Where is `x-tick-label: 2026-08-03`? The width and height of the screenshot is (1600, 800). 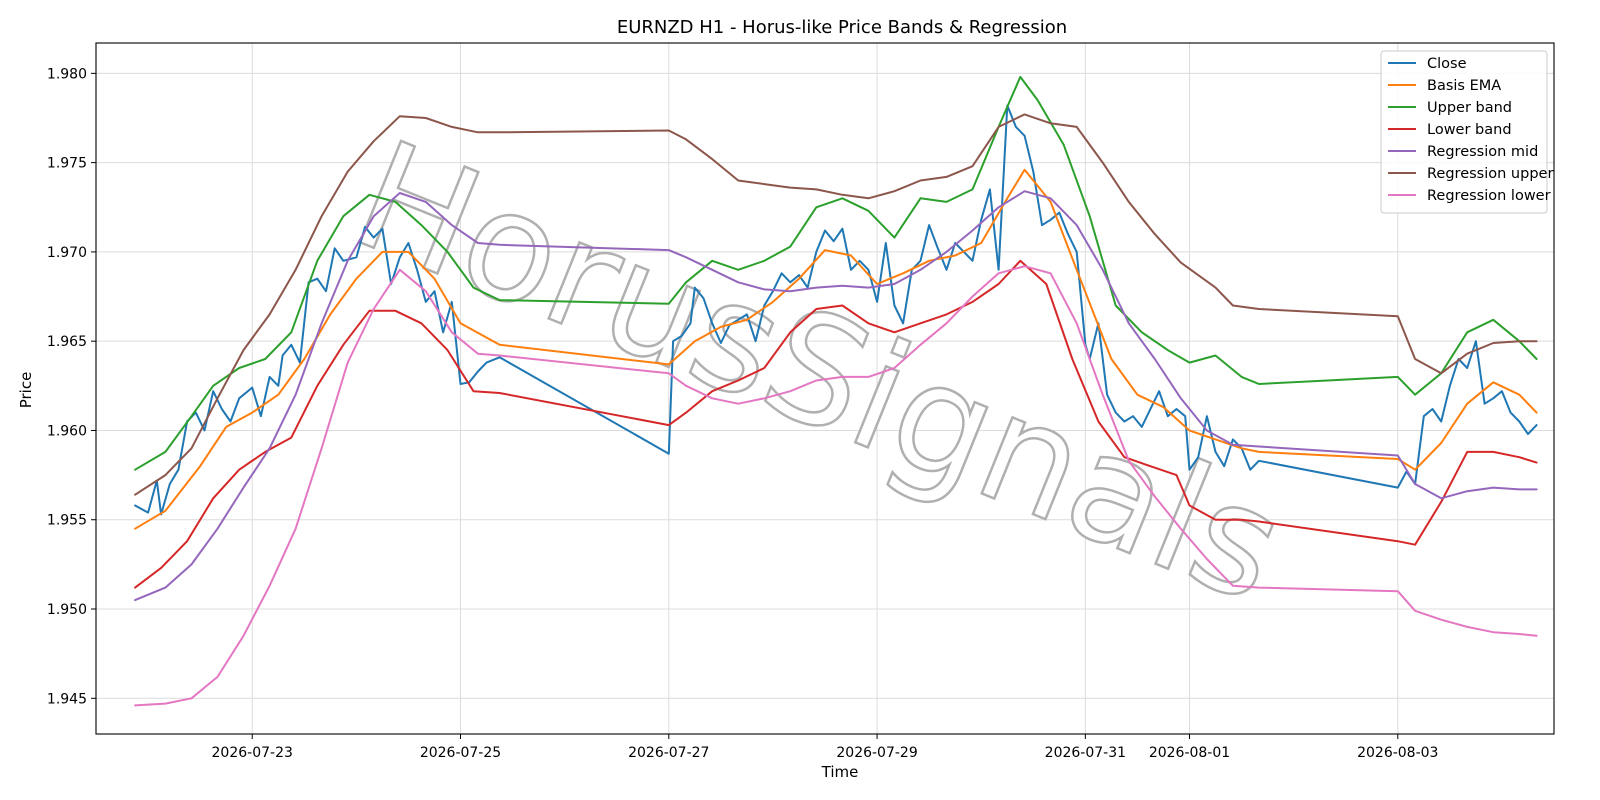 x-tick-label: 2026-08-03 is located at coordinates (1397, 753).